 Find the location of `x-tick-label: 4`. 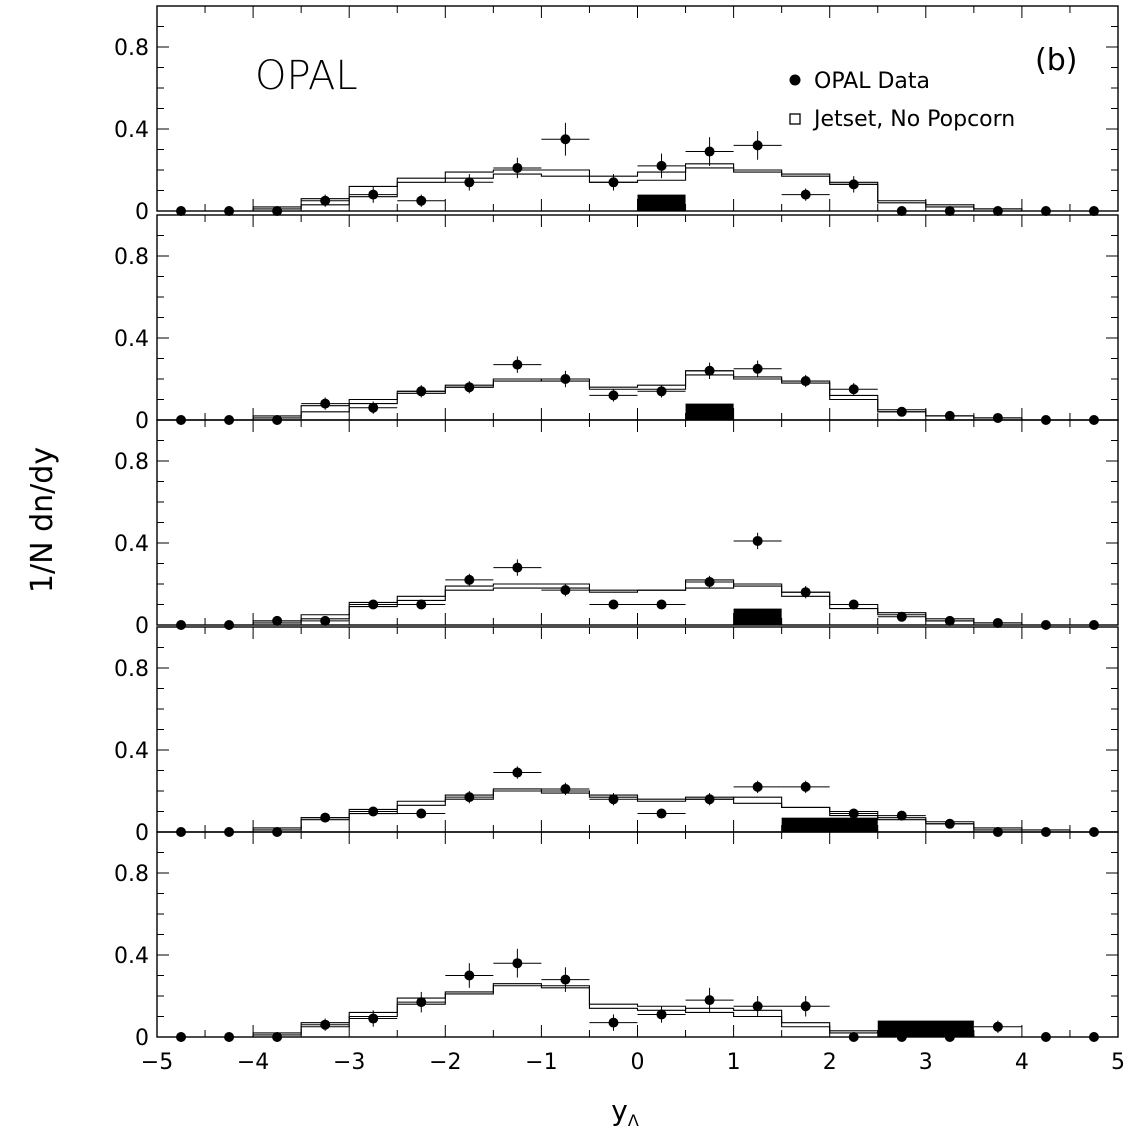

x-tick-label: 4 is located at coordinates (1022, 1062).